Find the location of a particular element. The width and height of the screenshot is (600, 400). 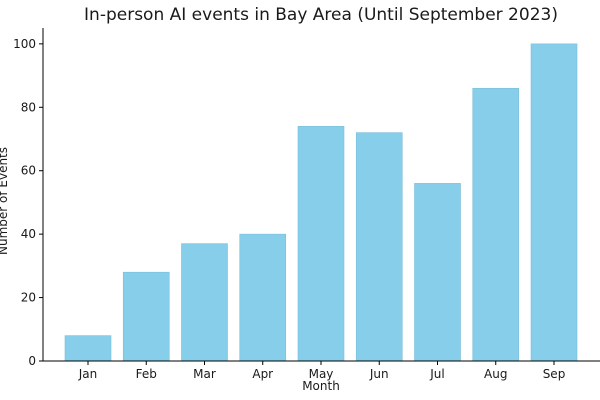

x-tick-label: Apr is located at coordinates (262, 374).